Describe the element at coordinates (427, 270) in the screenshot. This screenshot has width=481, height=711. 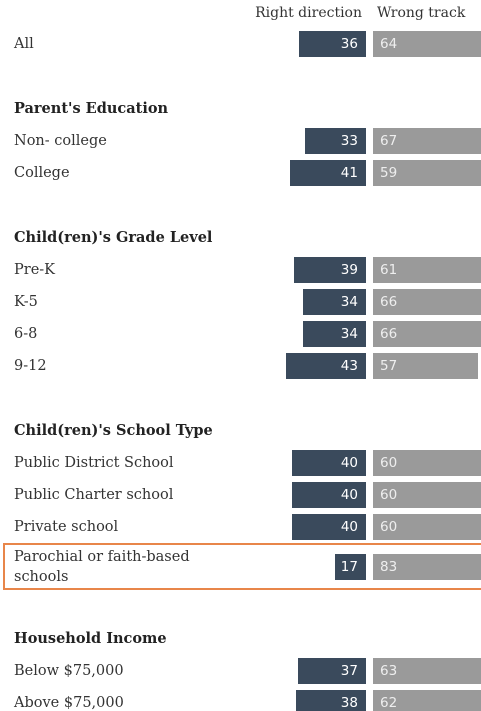
I see `bar: 61` at that location.